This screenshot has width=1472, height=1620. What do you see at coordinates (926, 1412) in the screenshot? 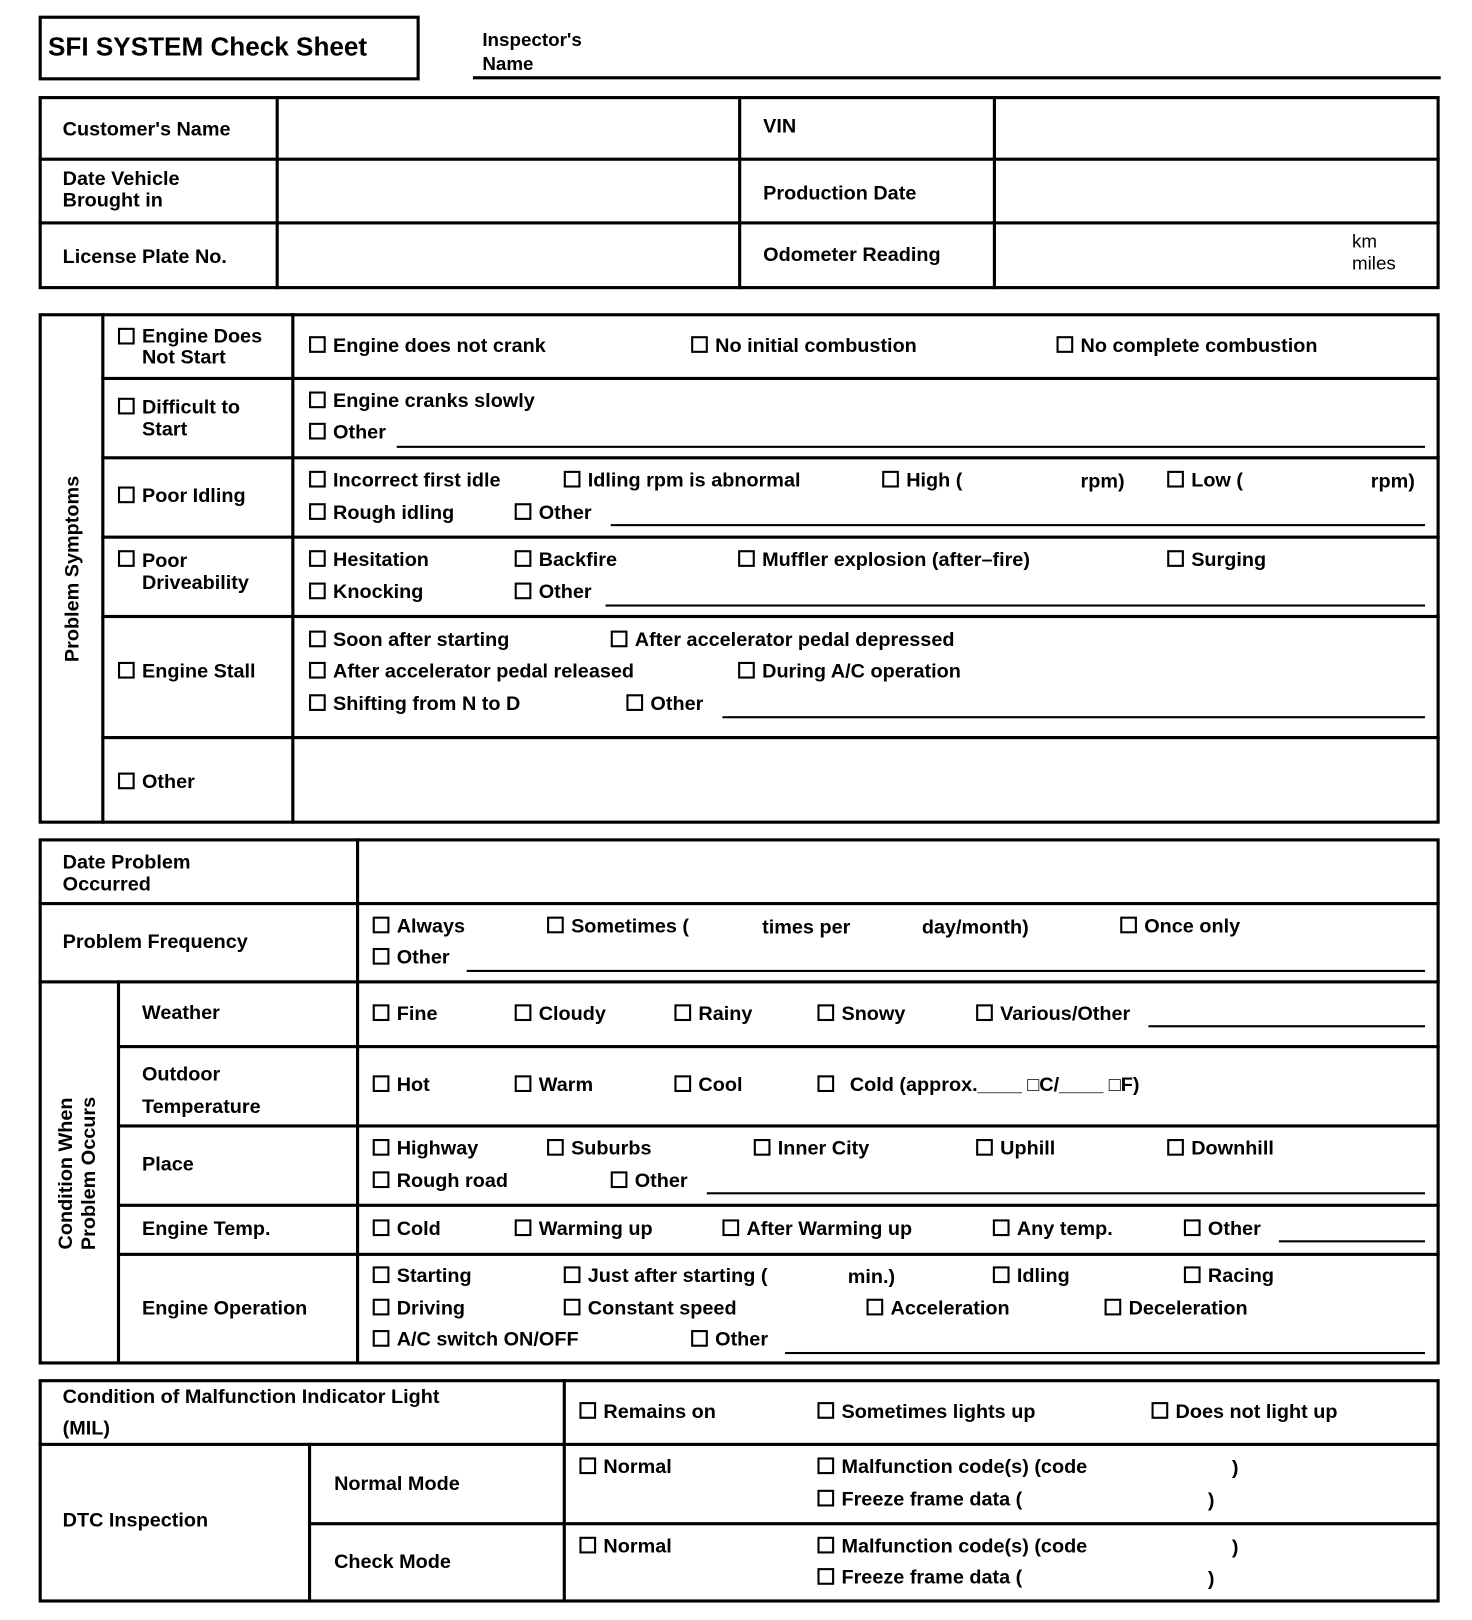
I see `checkbox-sometimes-lights-up: Sometimes lights up` at bounding box center [926, 1412].